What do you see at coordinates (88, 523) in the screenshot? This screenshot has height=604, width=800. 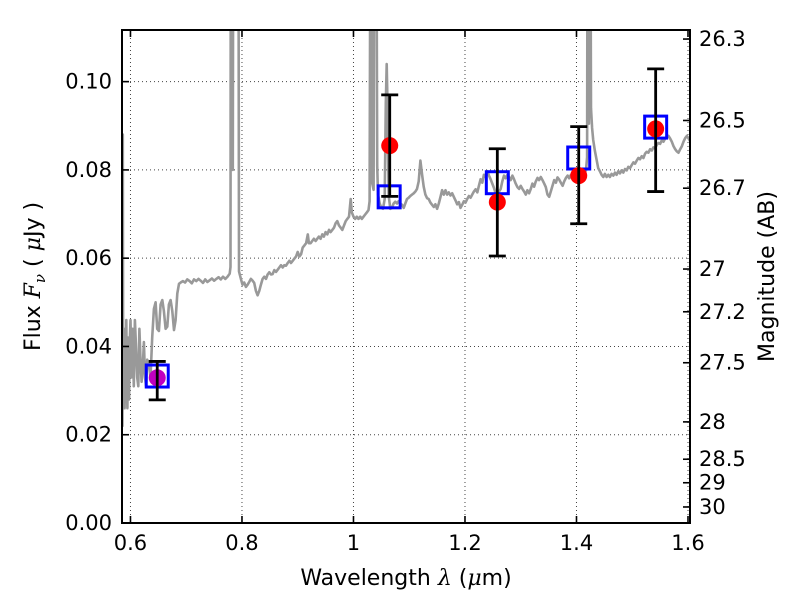 I see `y-tick-label-left: 0.00` at bounding box center [88, 523].